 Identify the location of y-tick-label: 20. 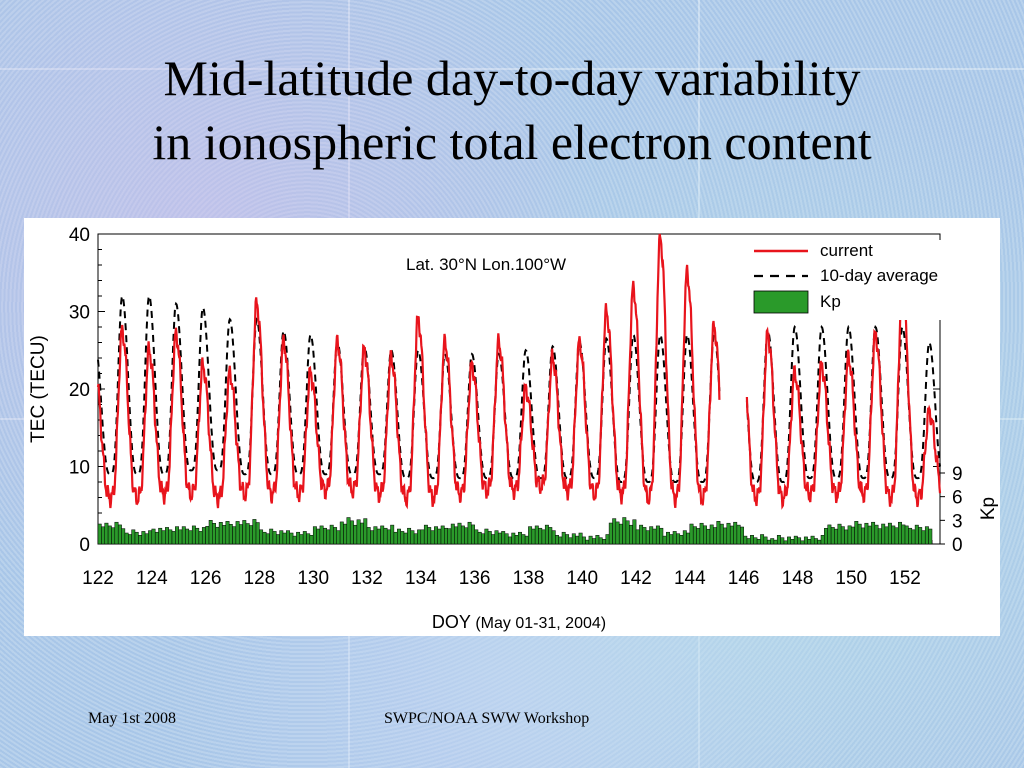
(79, 390).